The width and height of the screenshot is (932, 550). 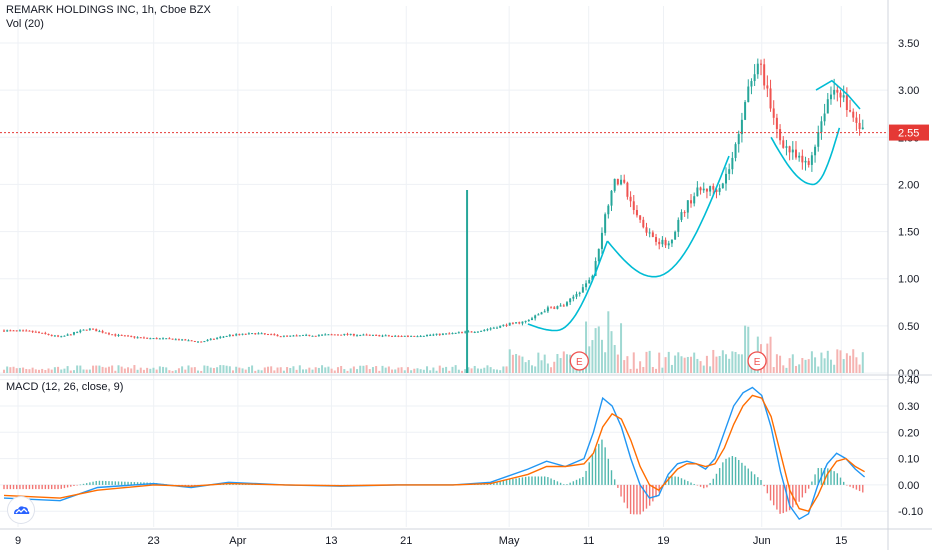 What do you see at coordinates (108, 10) in the screenshot?
I see `symbol-title: REMARK HOLDINGS INC, 1h, Cboe BZX` at bounding box center [108, 10].